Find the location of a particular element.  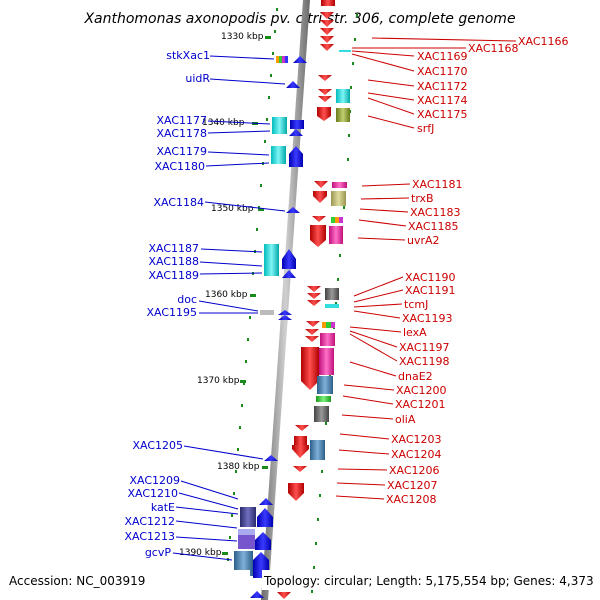

gene-label: XAC1207 is located at coordinates (412, 485).